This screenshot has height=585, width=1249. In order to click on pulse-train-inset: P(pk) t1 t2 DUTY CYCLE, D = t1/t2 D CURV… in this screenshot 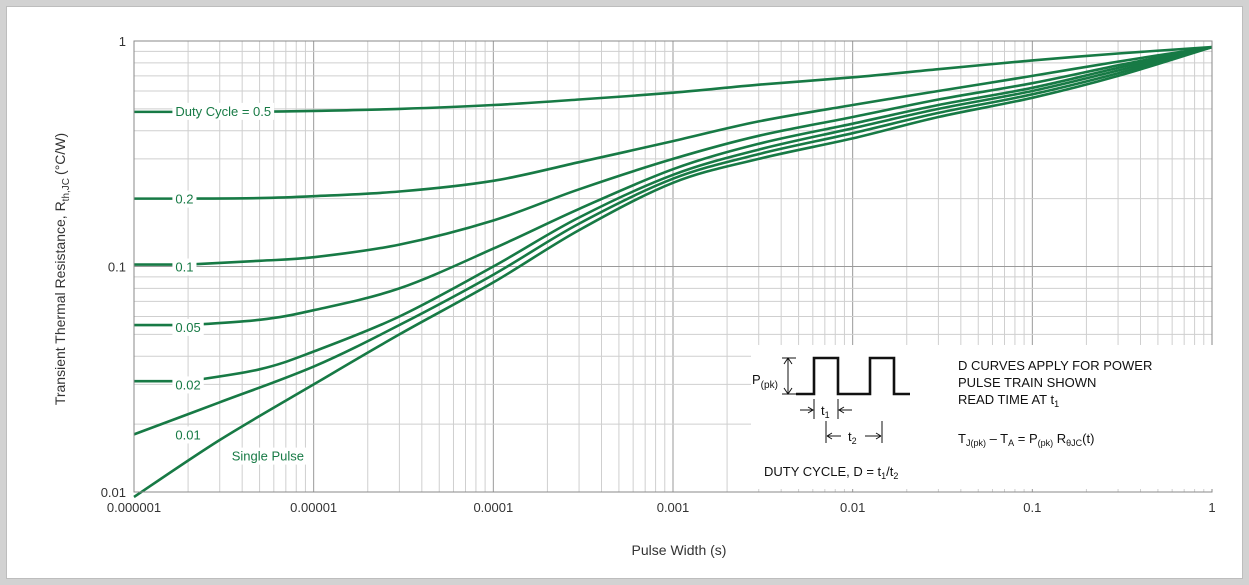, I will do `click(986, 417)`.